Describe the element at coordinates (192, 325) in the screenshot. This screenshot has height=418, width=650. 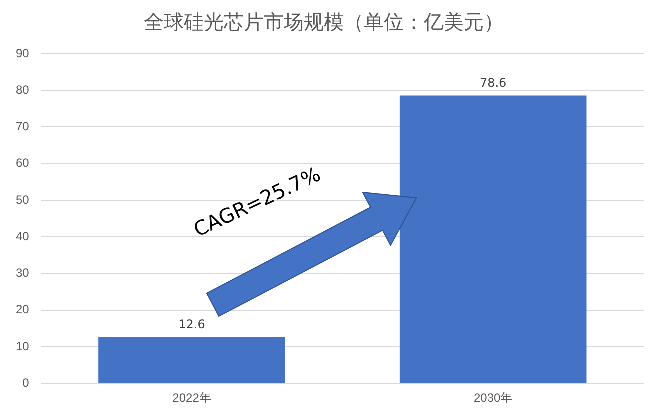
I see `data-label: 12.6` at that location.